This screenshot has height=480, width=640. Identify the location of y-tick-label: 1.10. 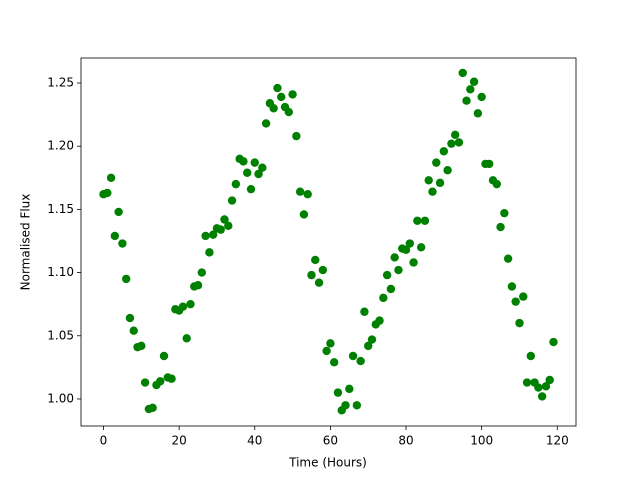
(60, 272).